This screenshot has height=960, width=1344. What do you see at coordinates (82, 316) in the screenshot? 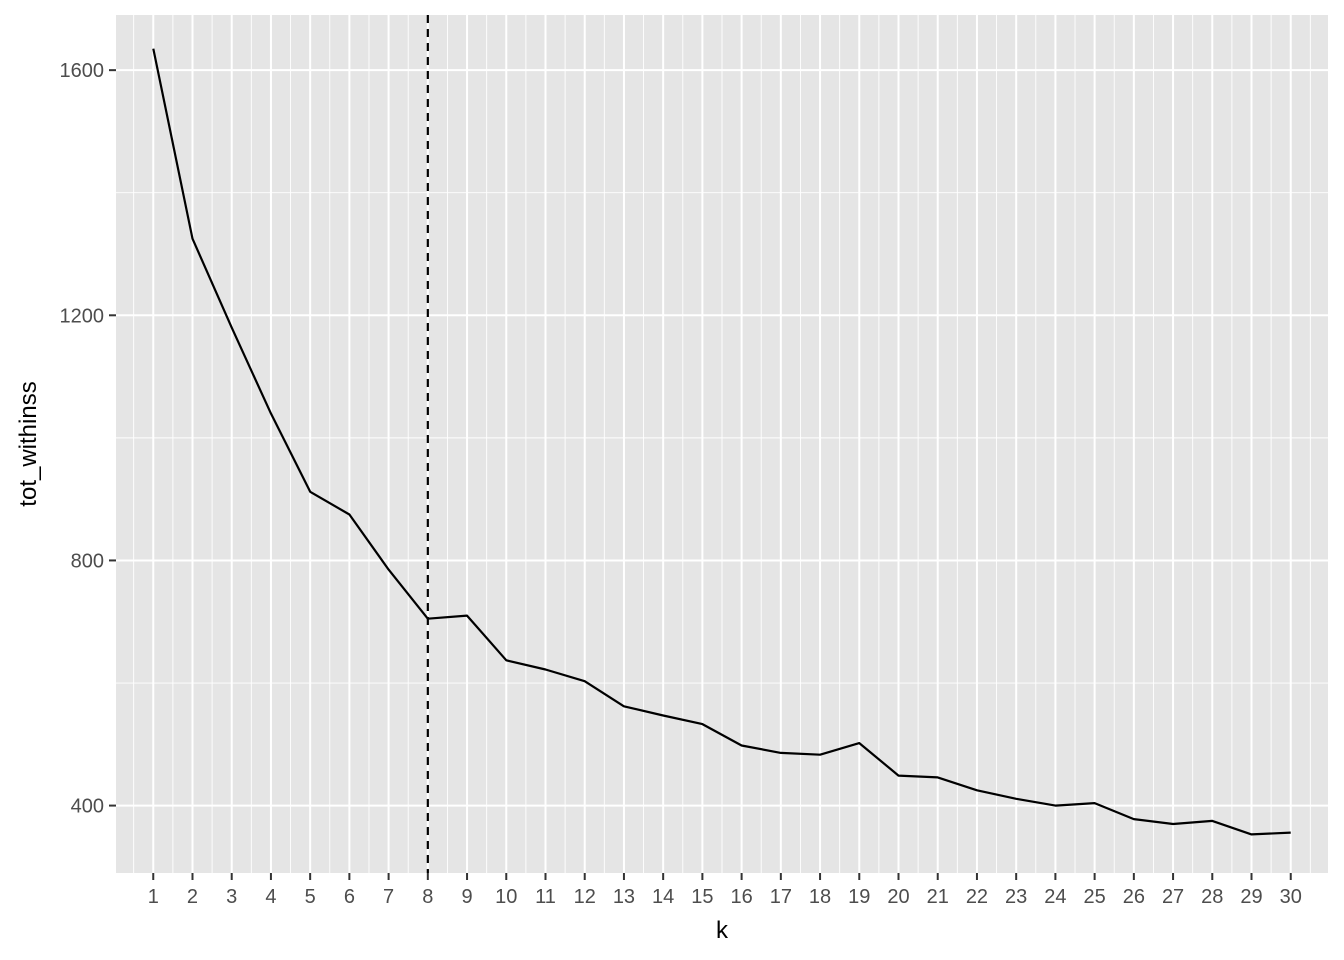
I see `y-tick-label-1200: 1200` at bounding box center [82, 316].